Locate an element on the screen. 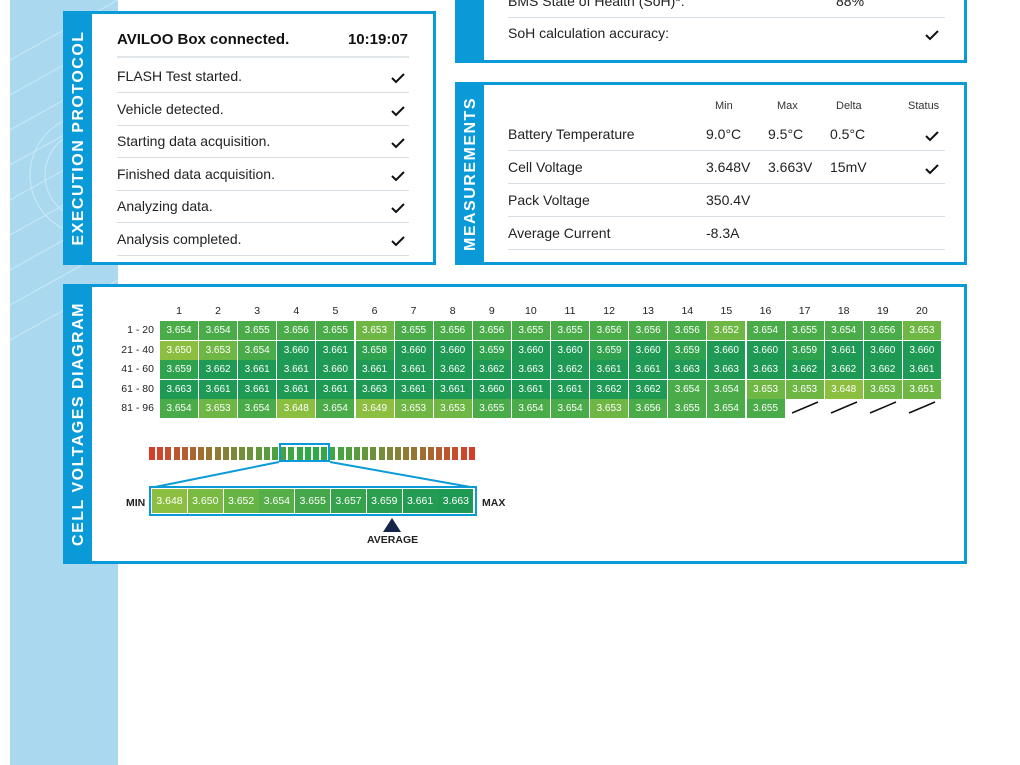  scale-value: 3.663 is located at coordinates (456, 501).